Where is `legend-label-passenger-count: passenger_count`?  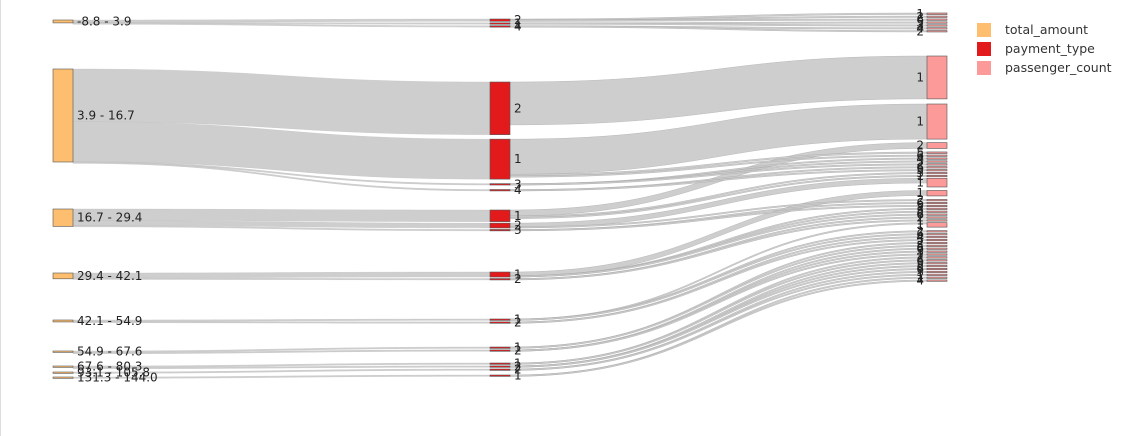
legend-label-passenger-count: passenger_count is located at coordinates (1058, 67).